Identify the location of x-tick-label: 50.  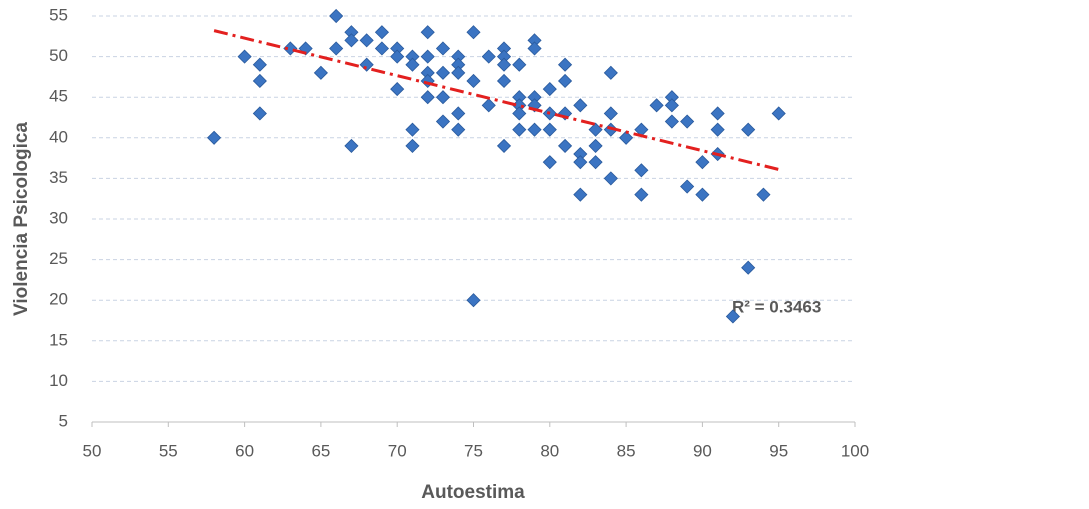
(92, 450).